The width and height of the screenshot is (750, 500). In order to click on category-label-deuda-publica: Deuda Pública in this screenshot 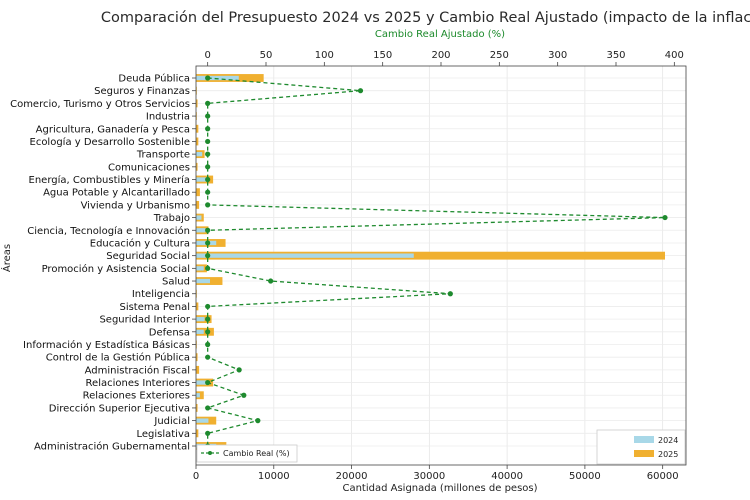, I will do `click(154, 79)`.